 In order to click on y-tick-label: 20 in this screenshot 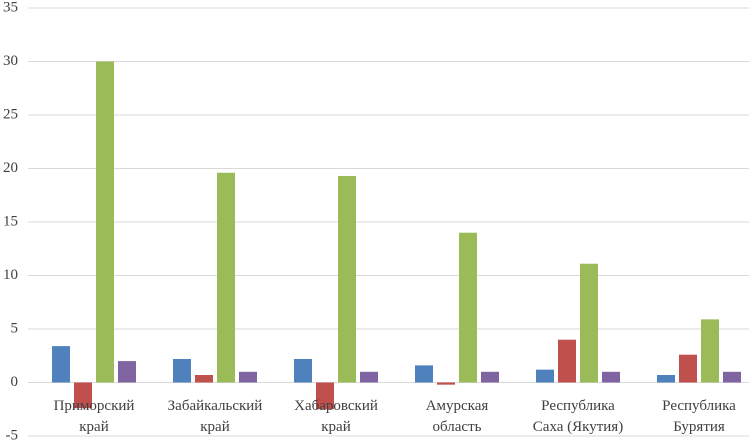, I will do `click(10, 168)`.